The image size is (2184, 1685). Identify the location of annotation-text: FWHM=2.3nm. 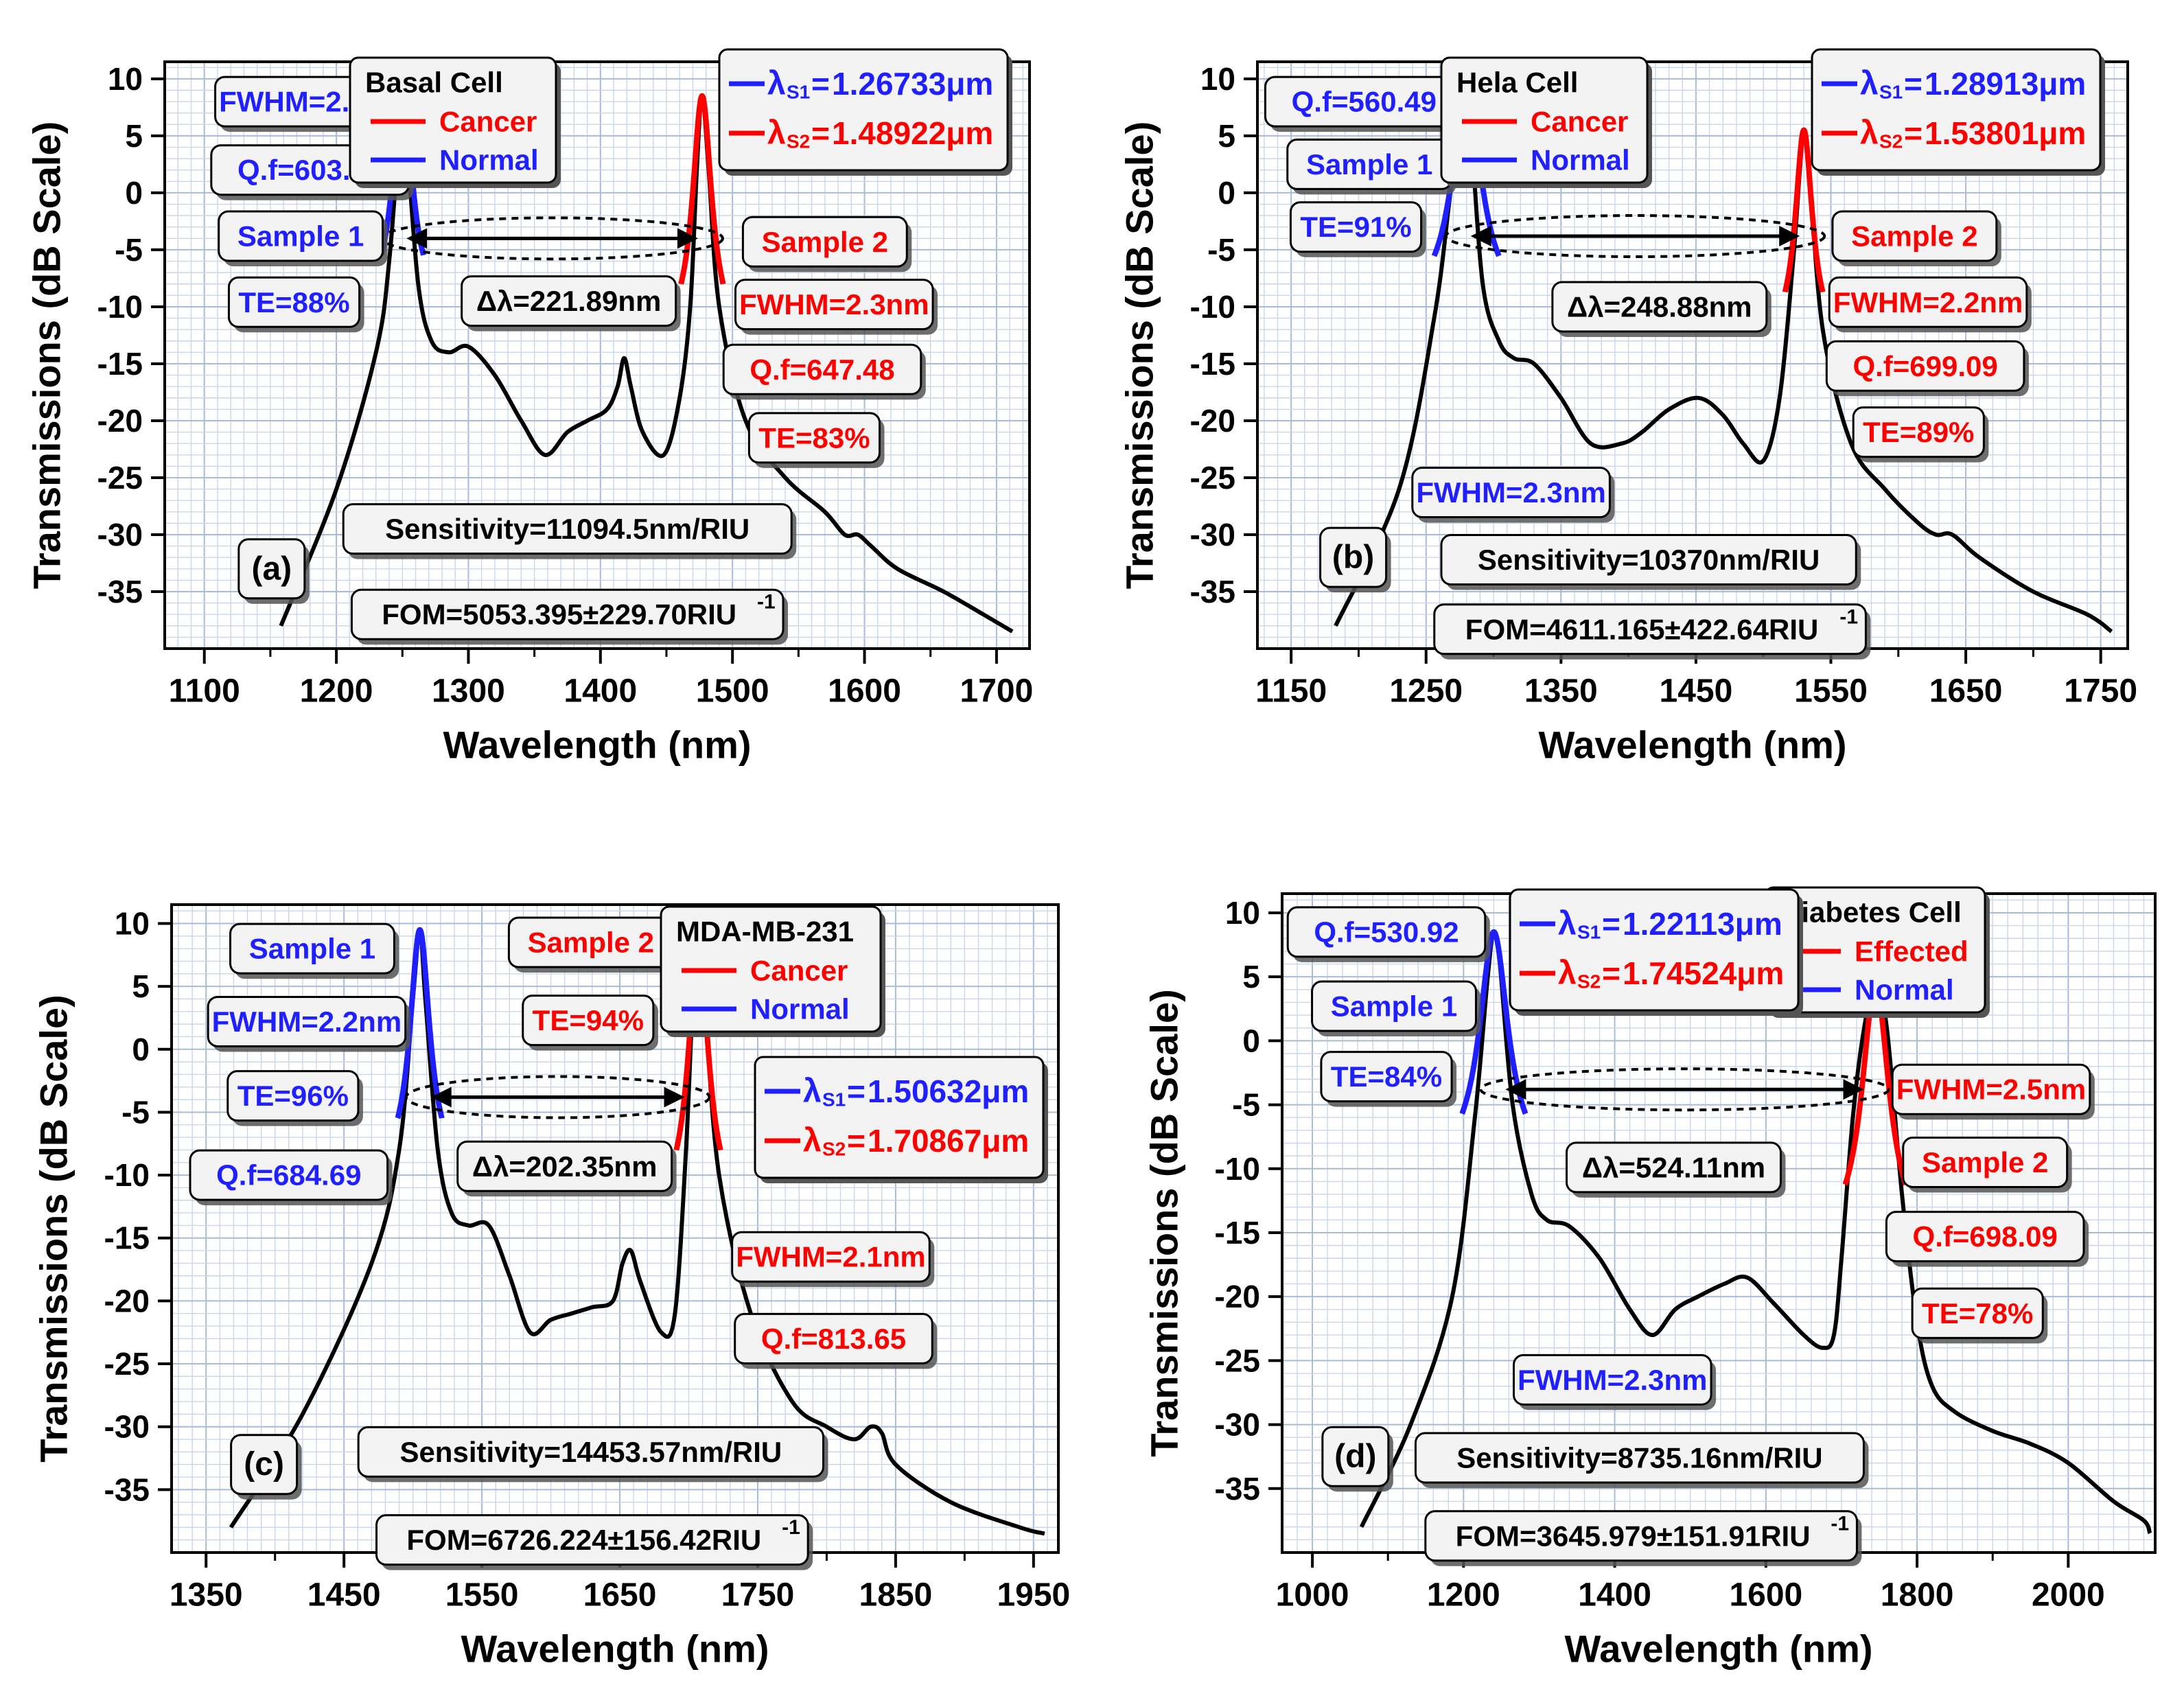
(1511, 492).